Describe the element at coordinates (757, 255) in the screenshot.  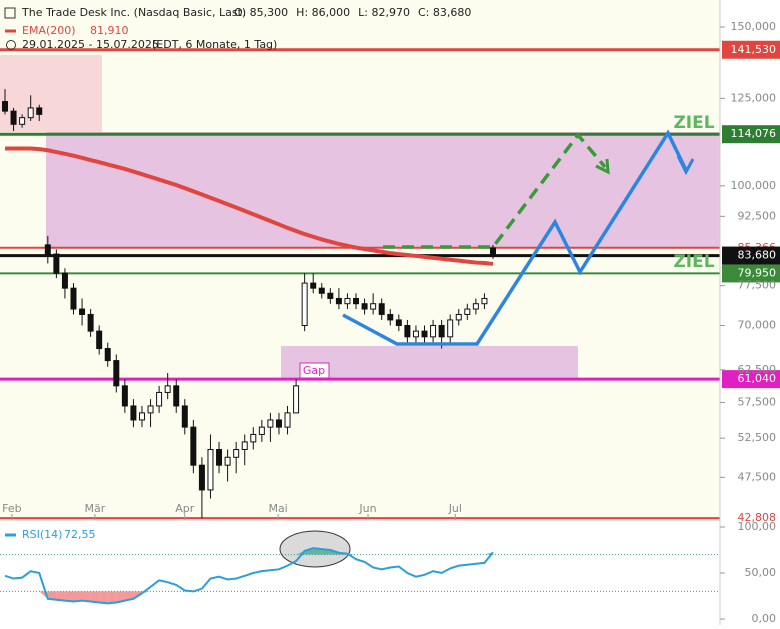
I see `level-label: 83,680` at that location.